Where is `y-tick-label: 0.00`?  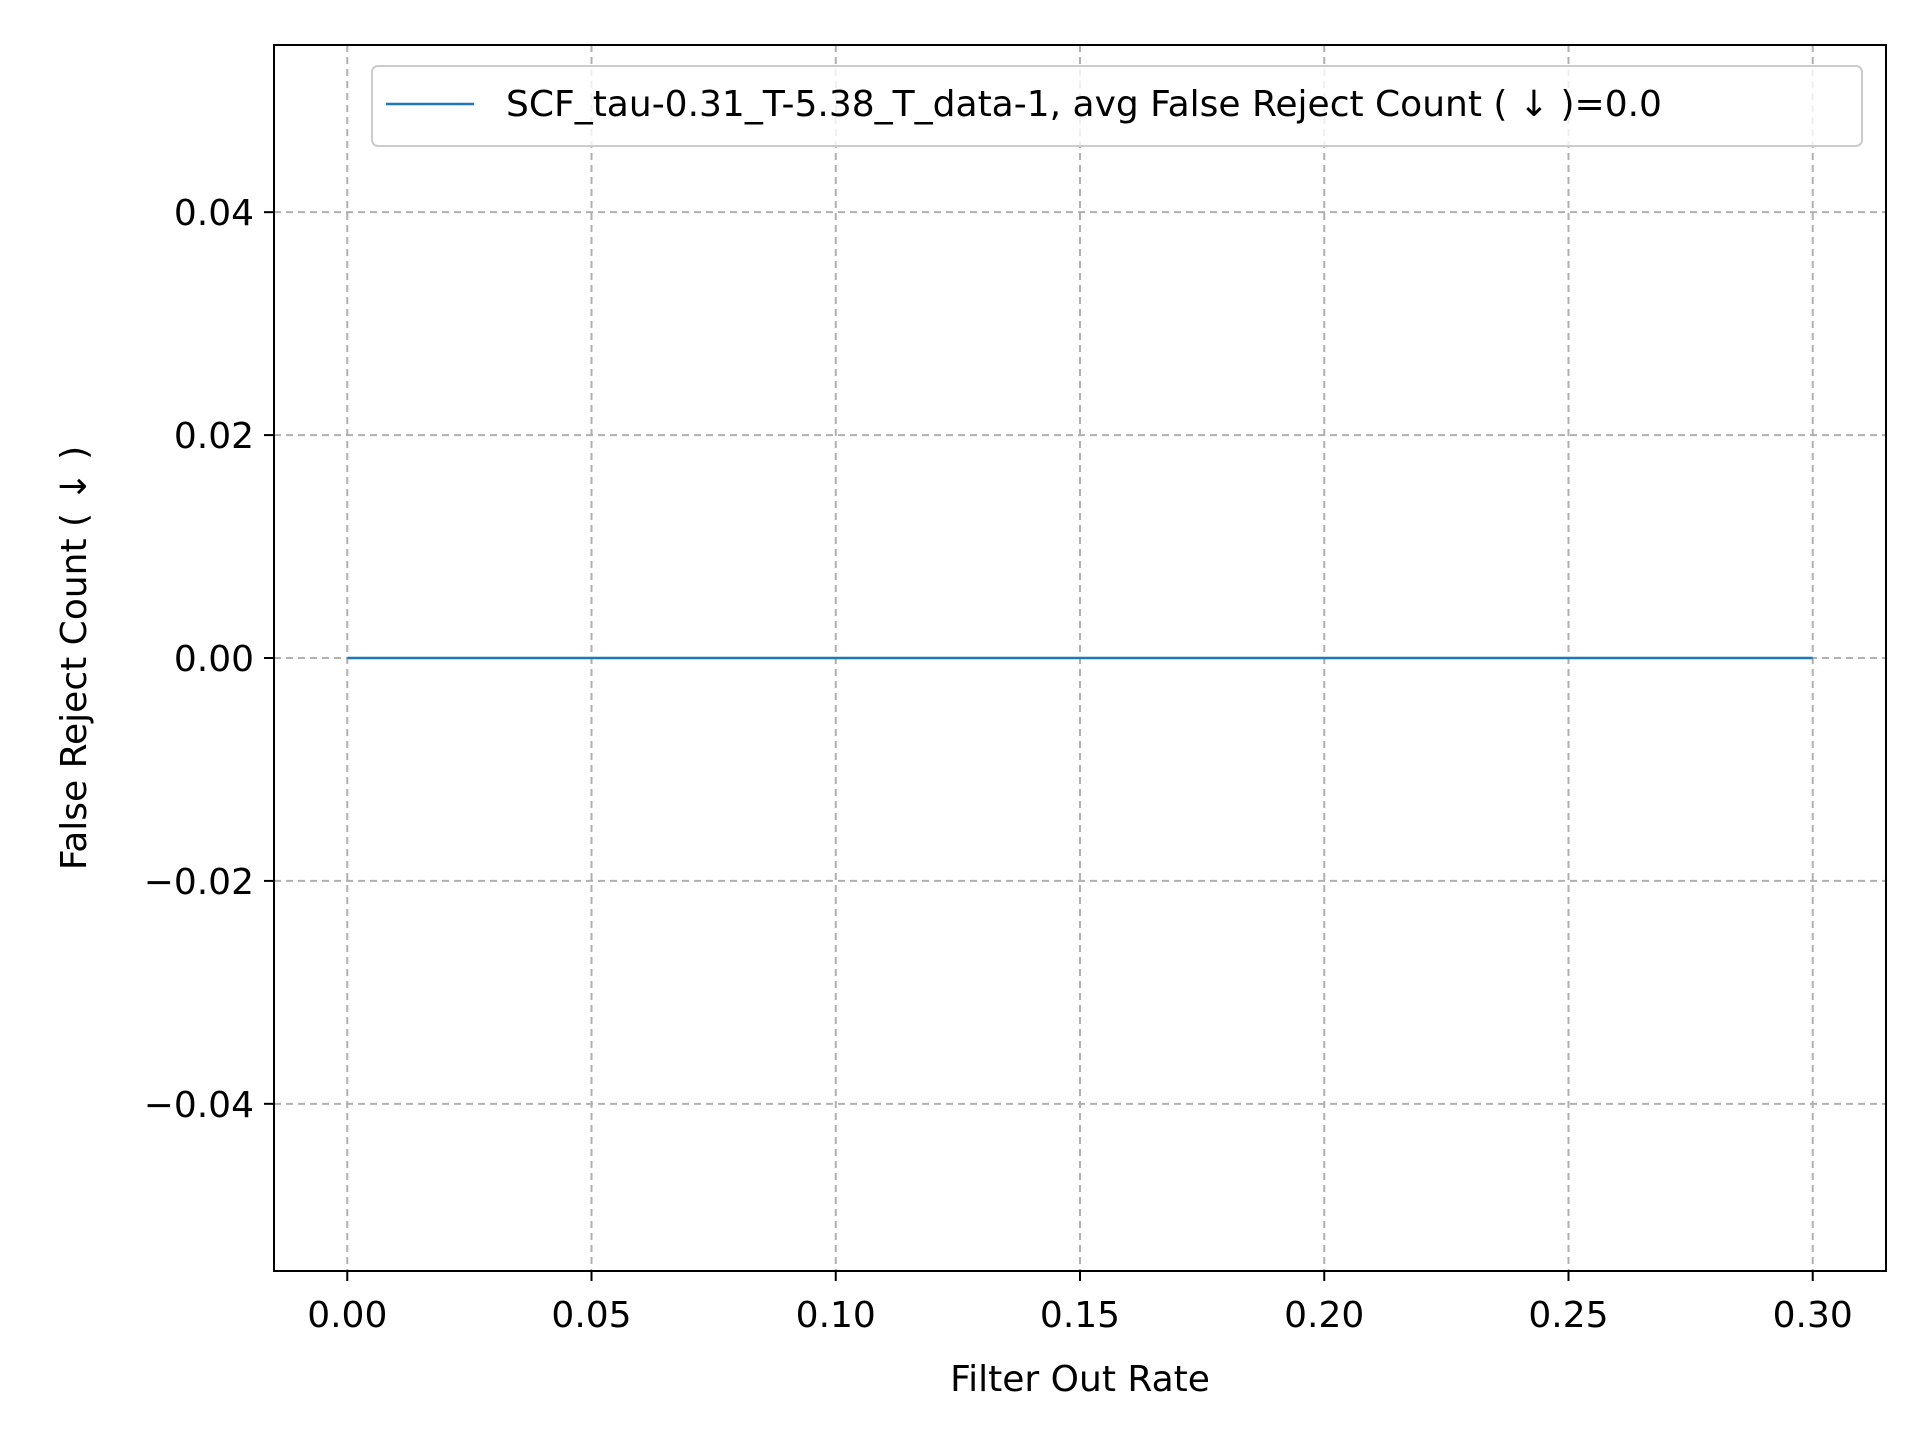 y-tick-label: 0.00 is located at coordinates (214, 659).